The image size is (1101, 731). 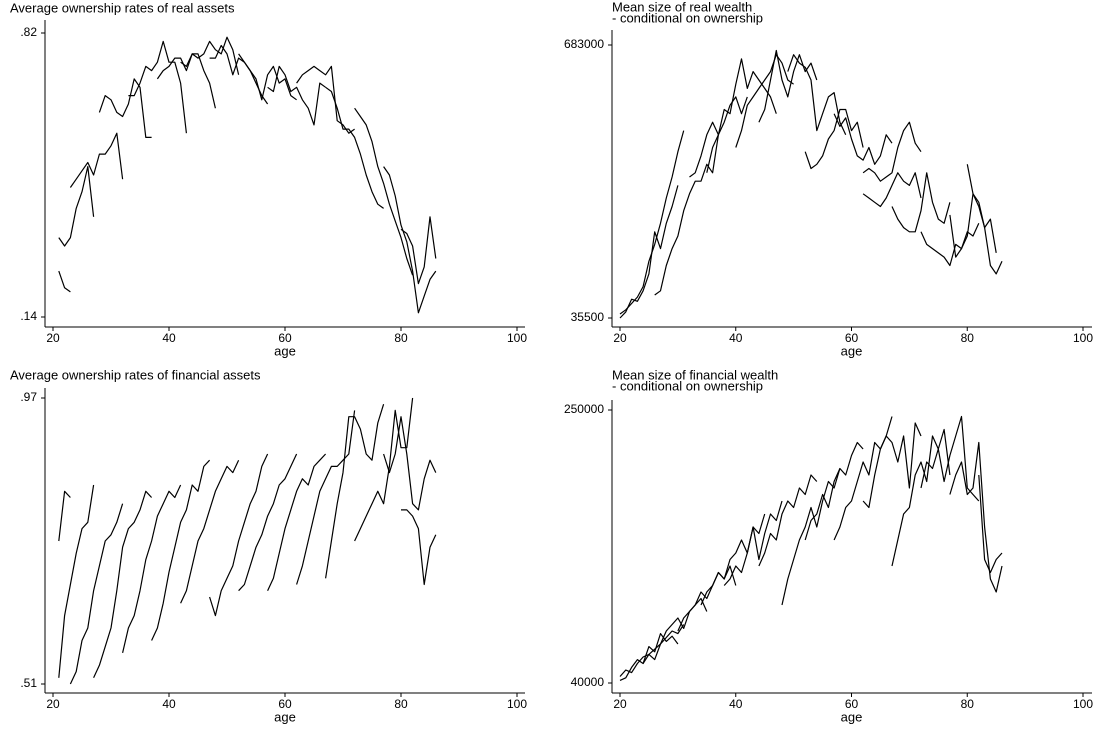 What do you see at coordinates (588, 317) in the screenshot?
I see `y-tick-label: 35500` at bounding box center [588, 317].